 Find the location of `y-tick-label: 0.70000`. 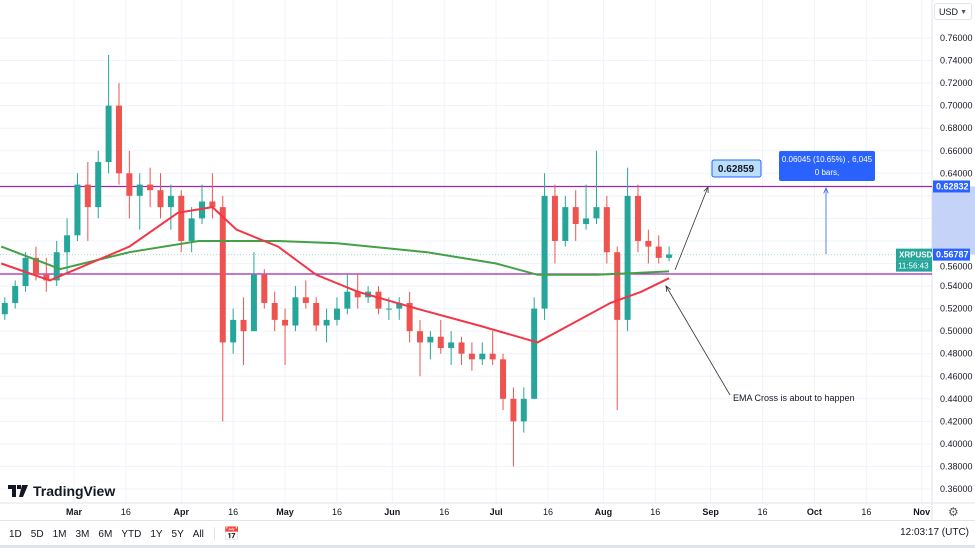

y-tick-label: 0.70000 is located at coordinates (956, 106).